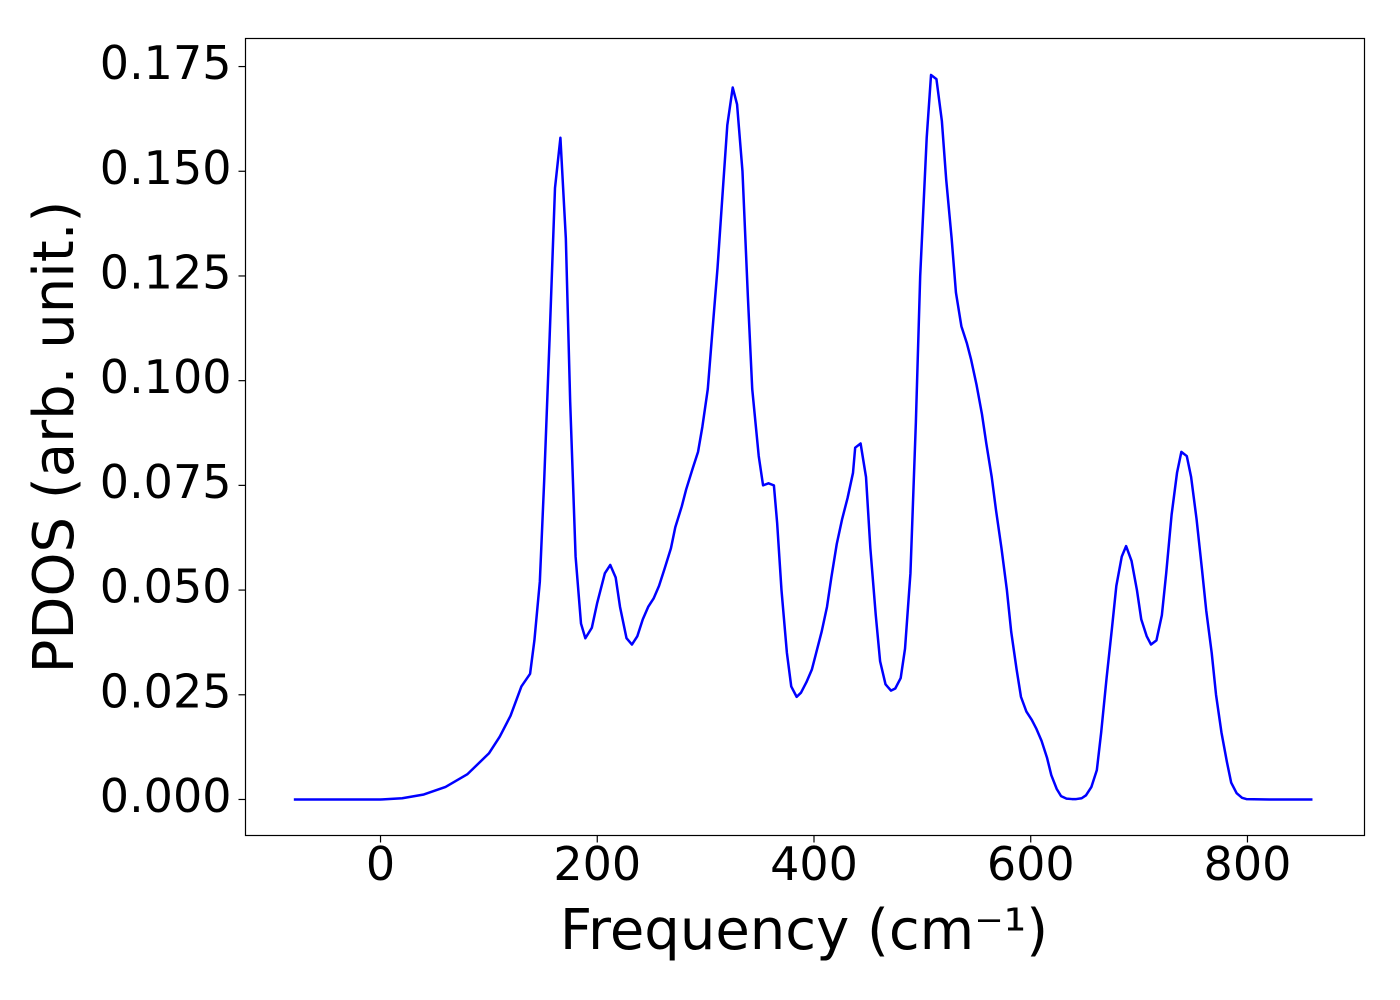 This screenshot has width=1400, height=1000. What do you see at coordinates (166, 482) in the screenshot?
I see `y-tick-label: 0.075` at bounding box center [166, 482].